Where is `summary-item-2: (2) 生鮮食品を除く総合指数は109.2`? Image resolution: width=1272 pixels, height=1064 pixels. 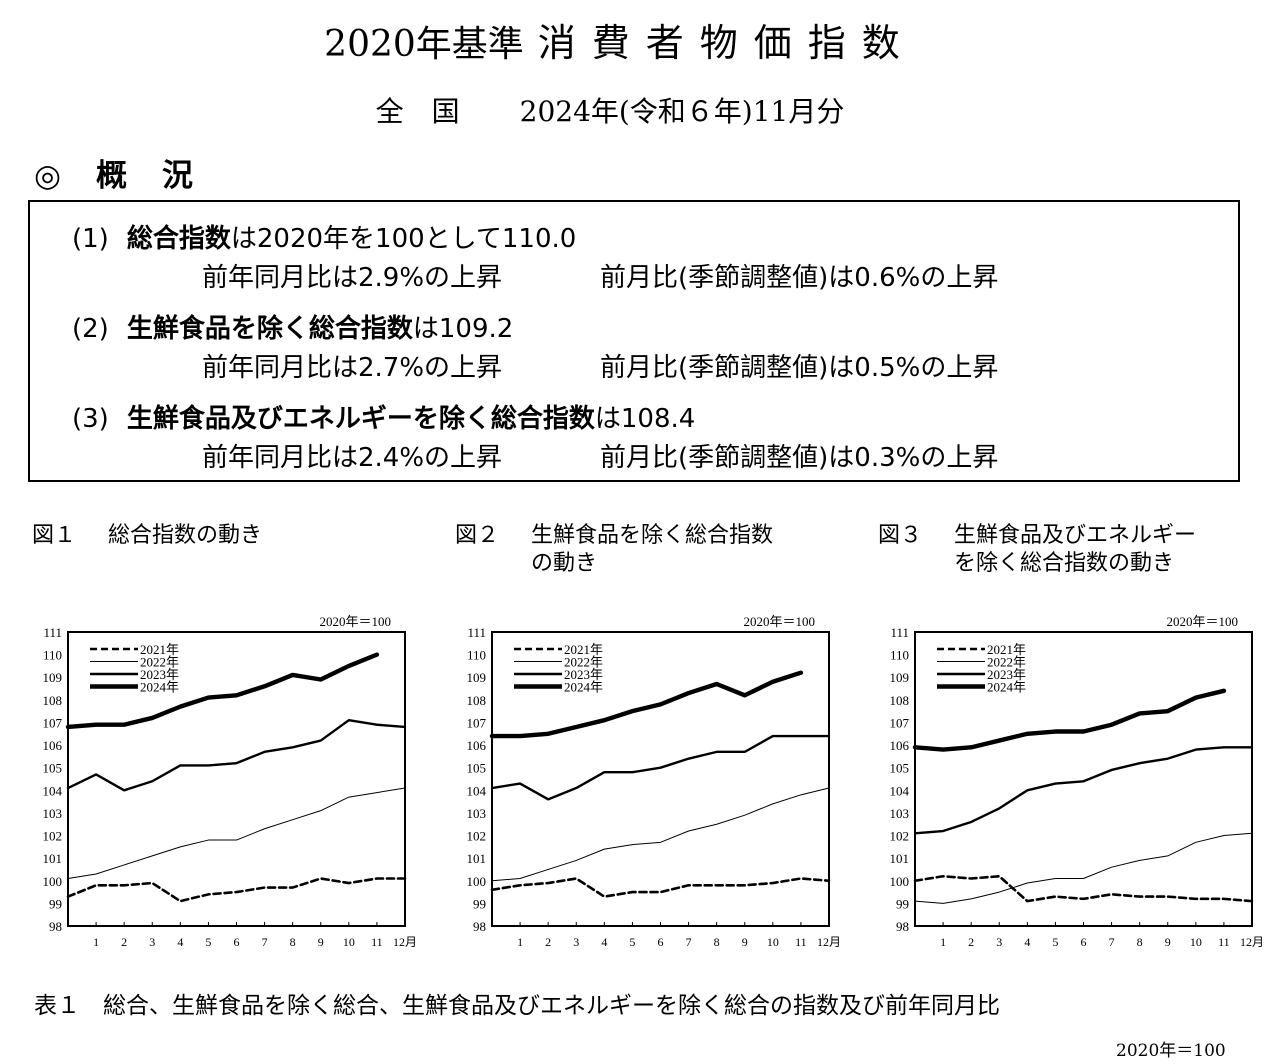 summary-item-2: (2) 生鮮食品を除く総合指数は109.2 is located at coordinates (292, 326).